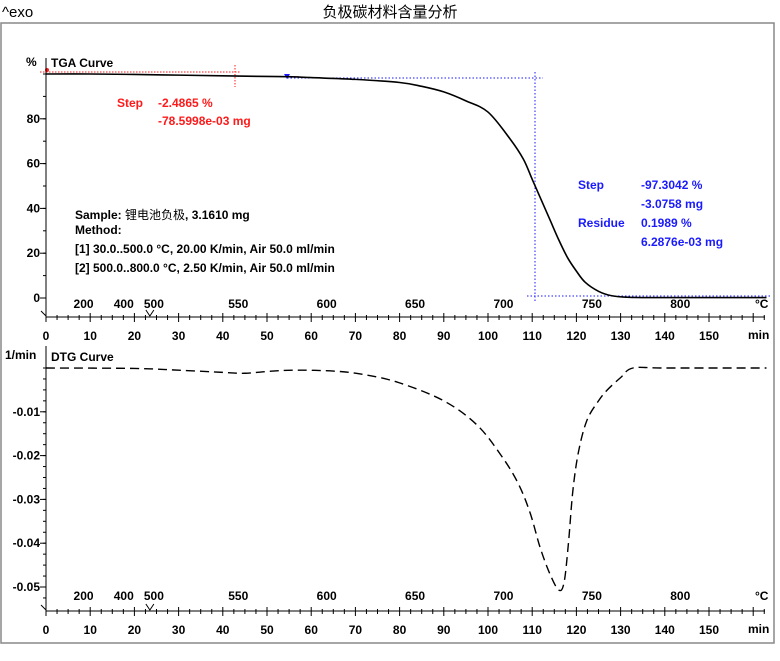 This screenshot has height=661, width=780. What do you see at coordinates (82, 357) in the screenshot?
I see `dtg-title: DTG Curve` at bounding box center [82, 357].